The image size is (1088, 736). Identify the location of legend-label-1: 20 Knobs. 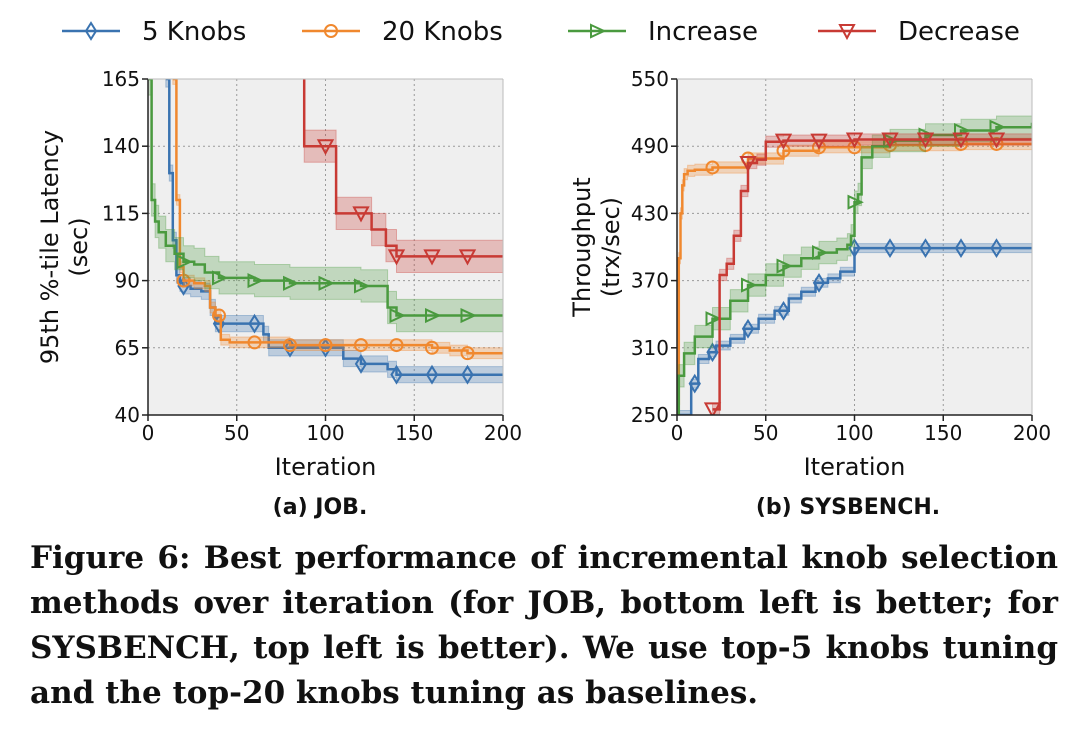
(442, 32).